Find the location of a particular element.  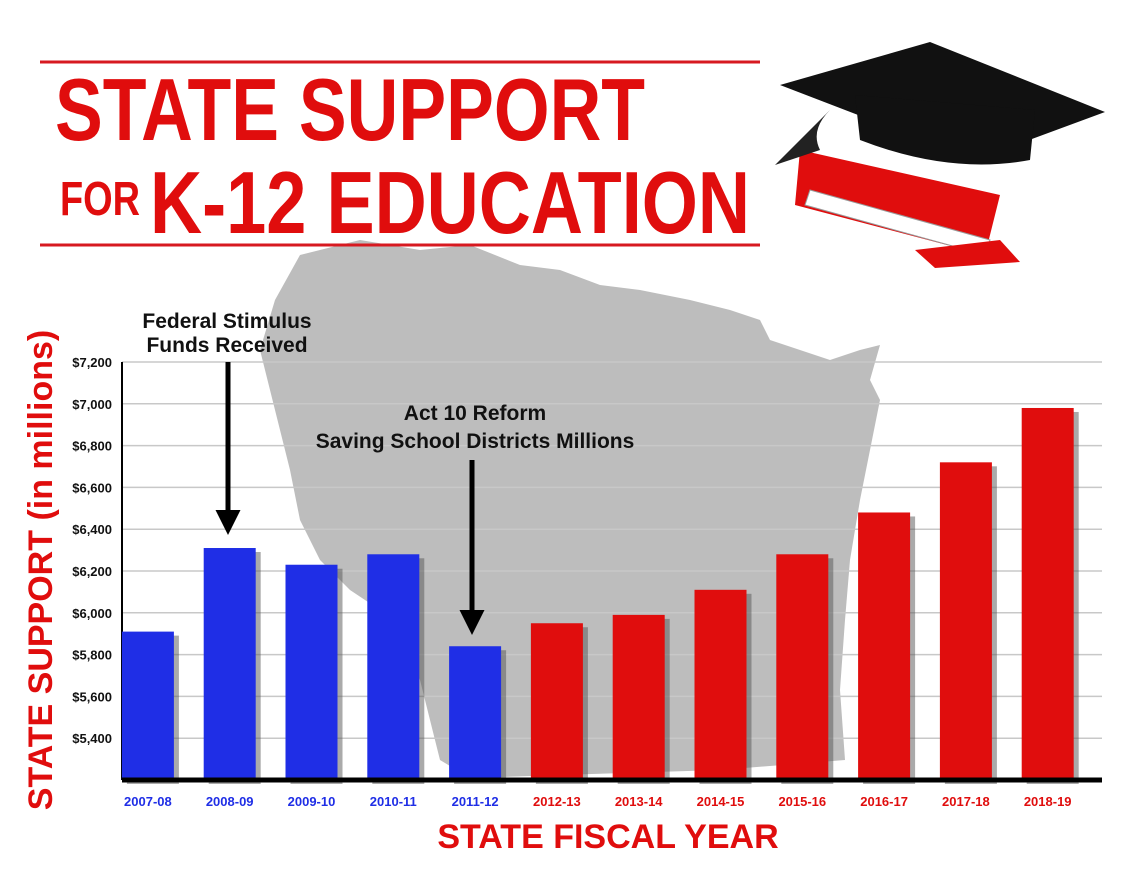

cap-icon is located at coordinates (940, 155).